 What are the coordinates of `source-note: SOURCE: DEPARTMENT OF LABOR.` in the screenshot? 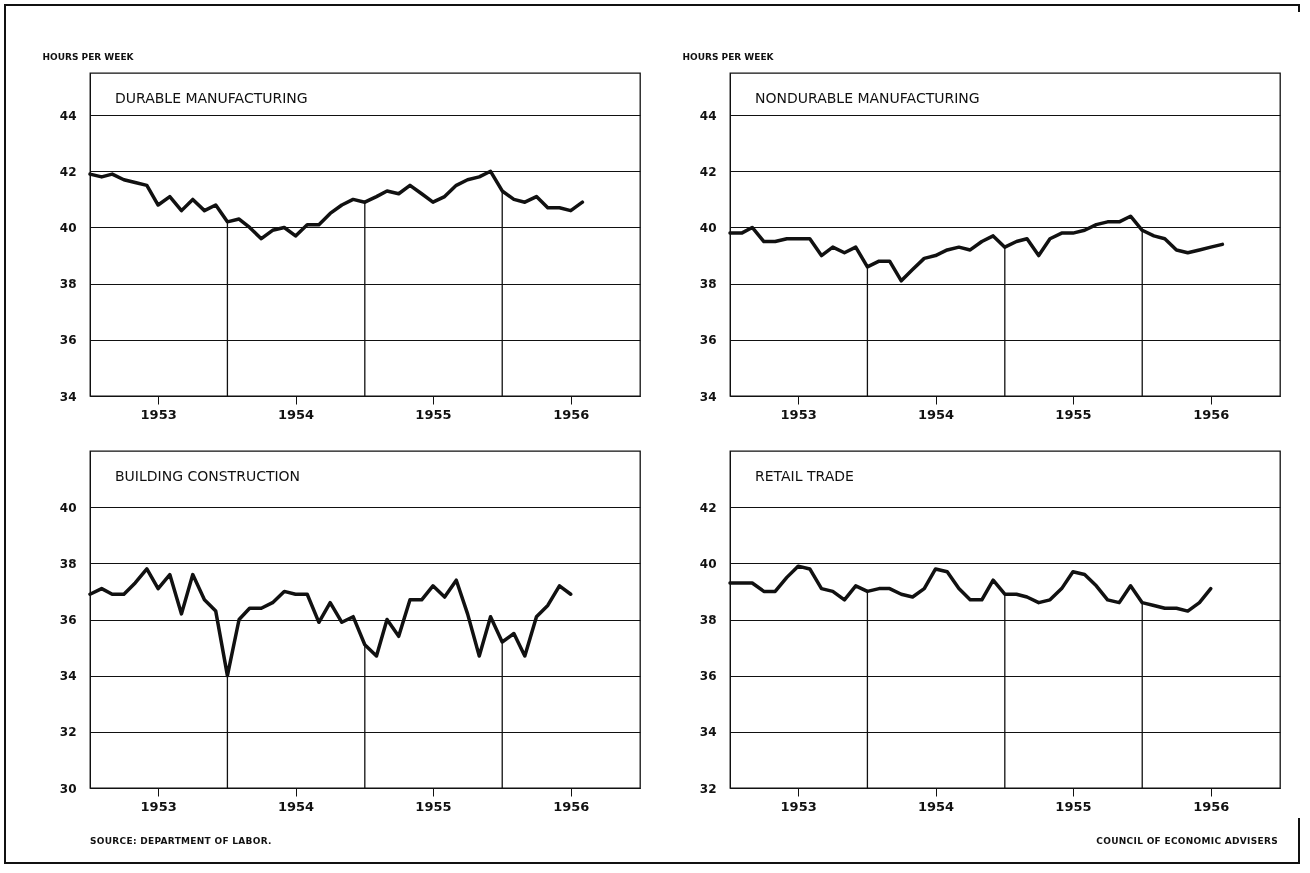 It's located at (181, 841).